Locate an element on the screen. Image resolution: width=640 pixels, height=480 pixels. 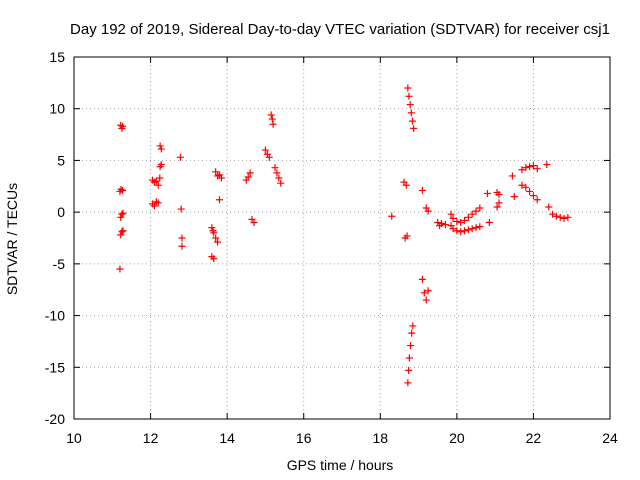
y-tick-label: -10 is located at coordinates (55, 316).